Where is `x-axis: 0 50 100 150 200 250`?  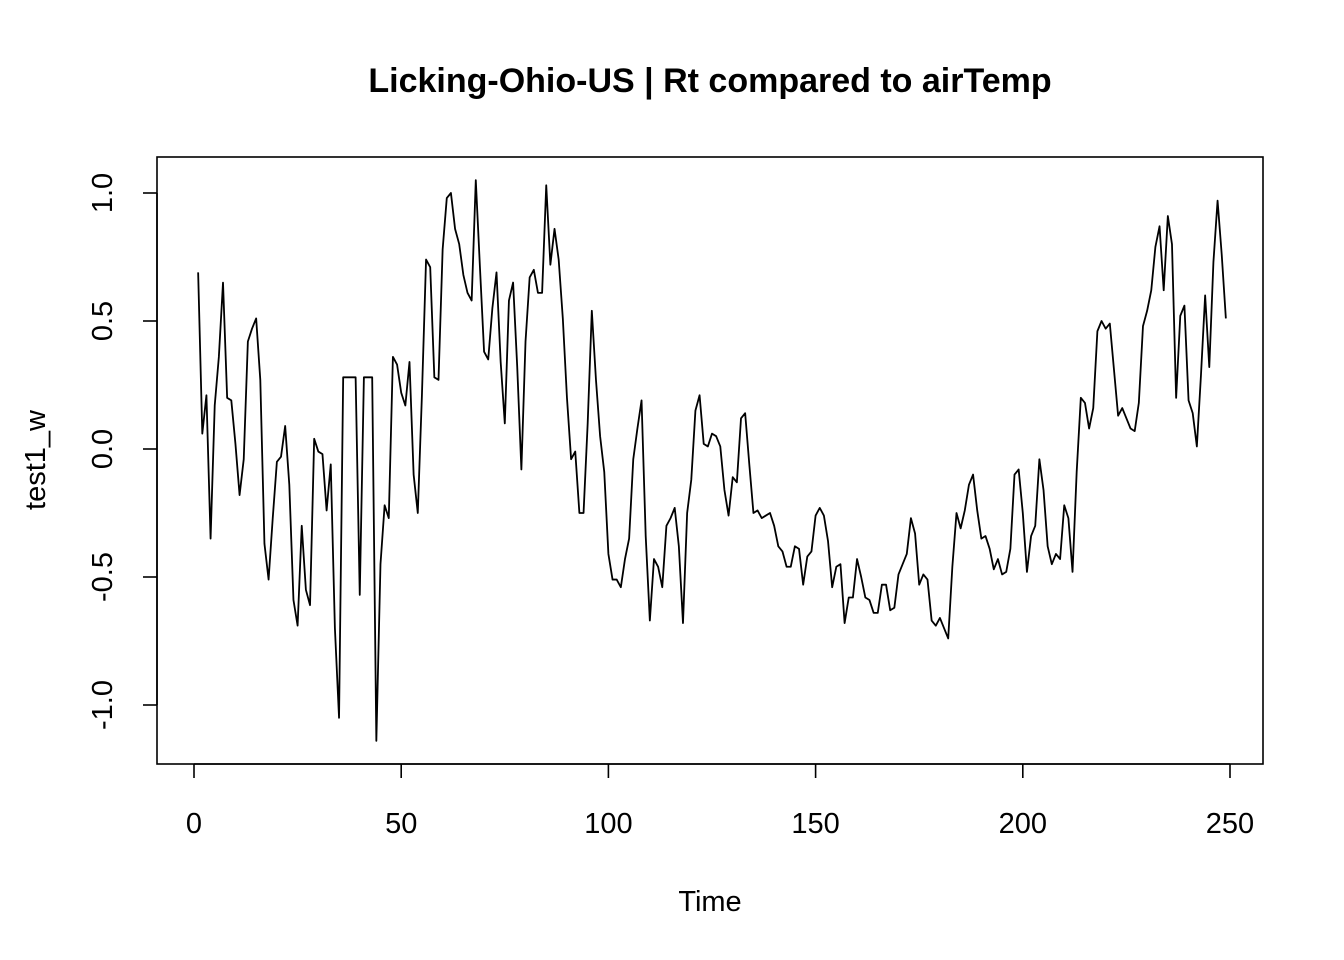 x-axis: 0 50 100 150 200 250 is located at coordinates (720, 801).